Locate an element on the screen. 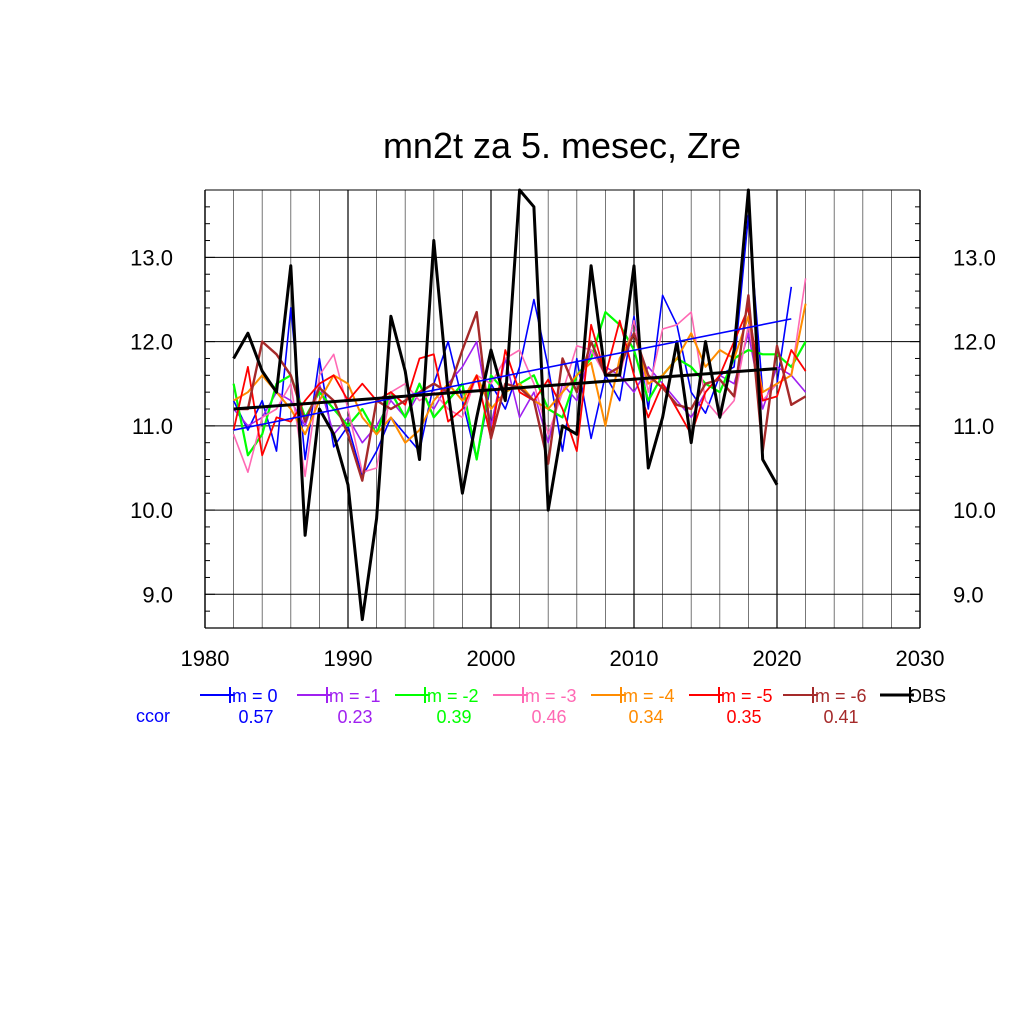 The height and width of the screenshot is (1024, 1024). legend-label-2: lm = -2 is located at coordinates (451, 696).